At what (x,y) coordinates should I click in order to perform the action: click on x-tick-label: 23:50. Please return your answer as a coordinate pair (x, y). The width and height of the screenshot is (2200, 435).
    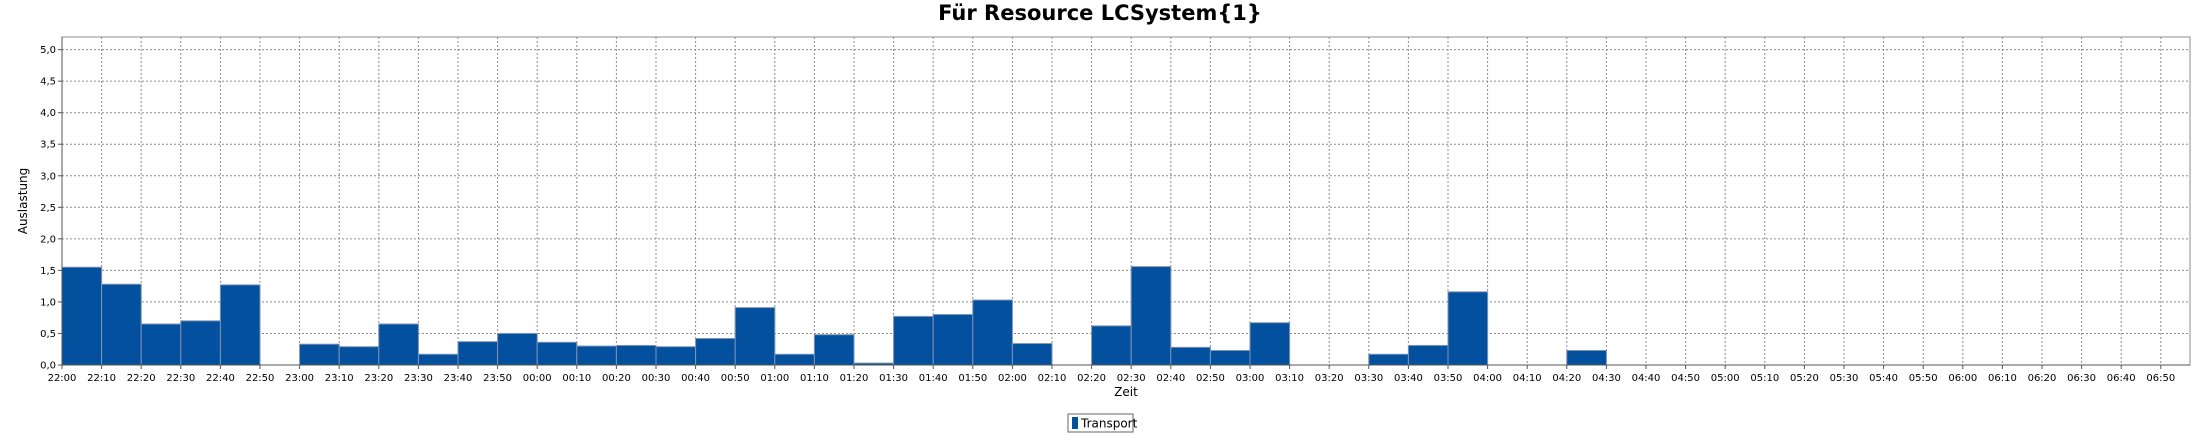
    Looking at the image, I should click on (497, 378).